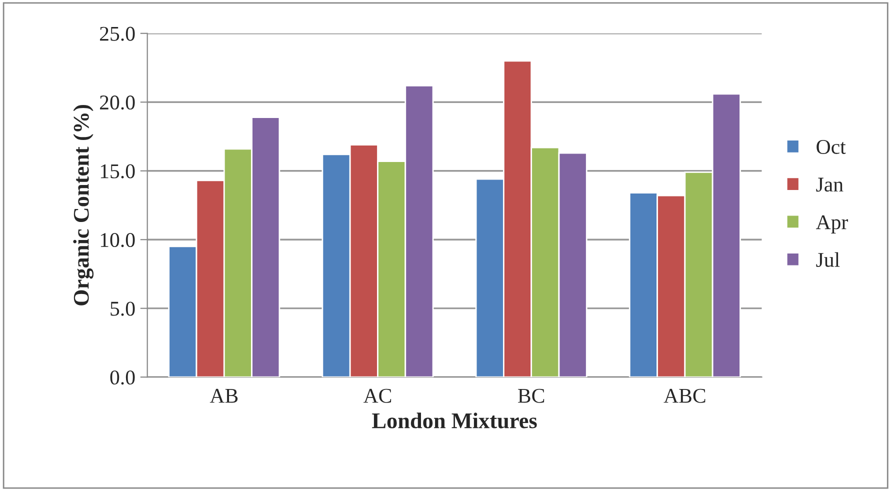 This screenshot has height=491, width=893. I want to click on legend-label: Jan, so click(830, 185).